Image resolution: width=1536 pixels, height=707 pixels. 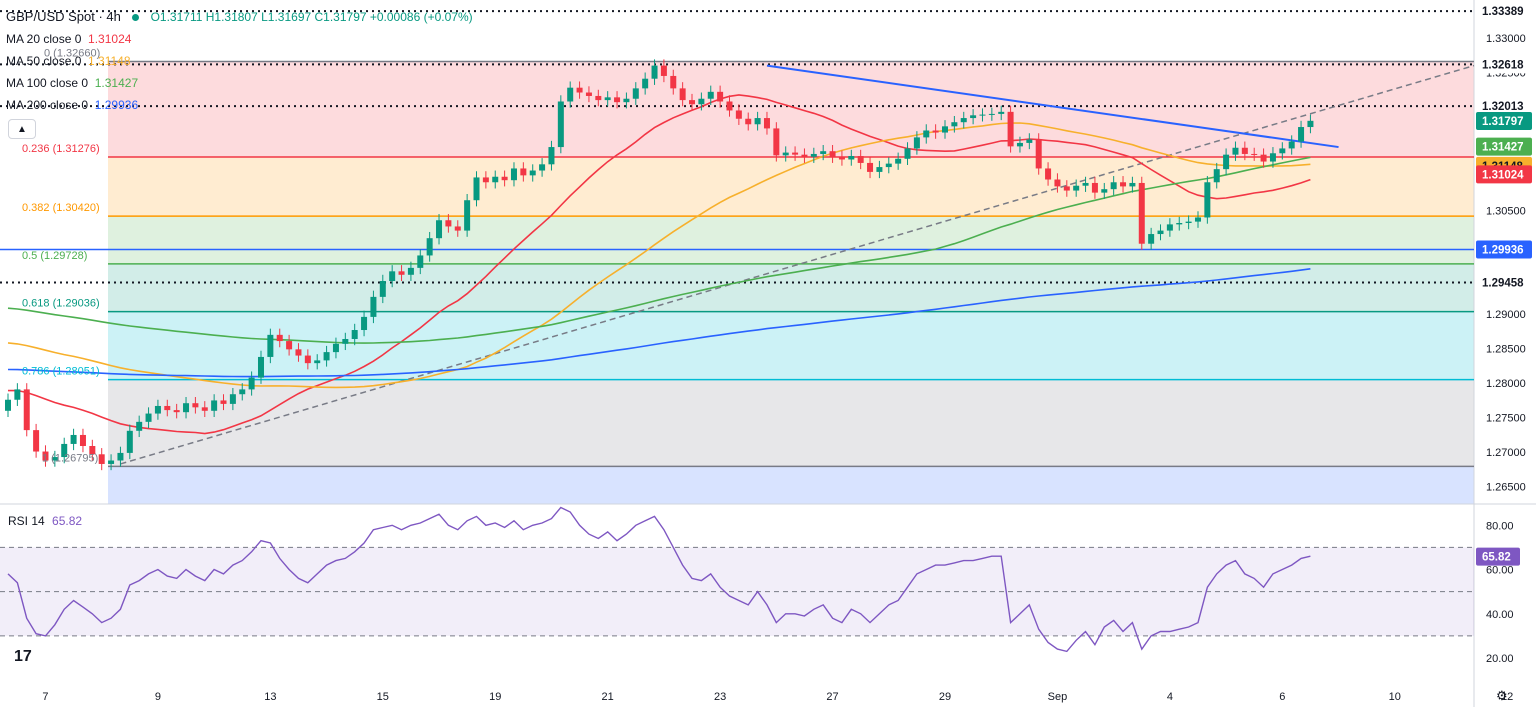 What do you see at coordinates (791, 109) in the screenshot?
I see `fib-zone` at bounding box center [791, 109].